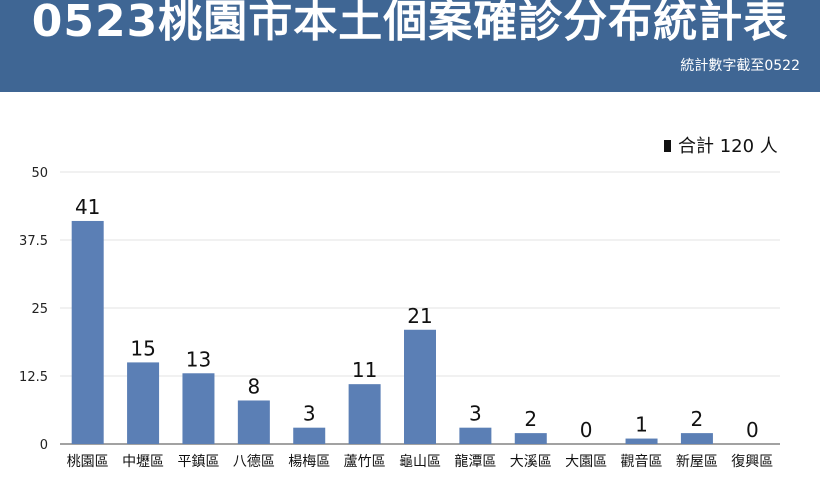 The image size is (820, 490). What do you see at coordinates (697, 462) in the screenshot?
I see `category-label: 新屋區` at bounding box center [697, 462].